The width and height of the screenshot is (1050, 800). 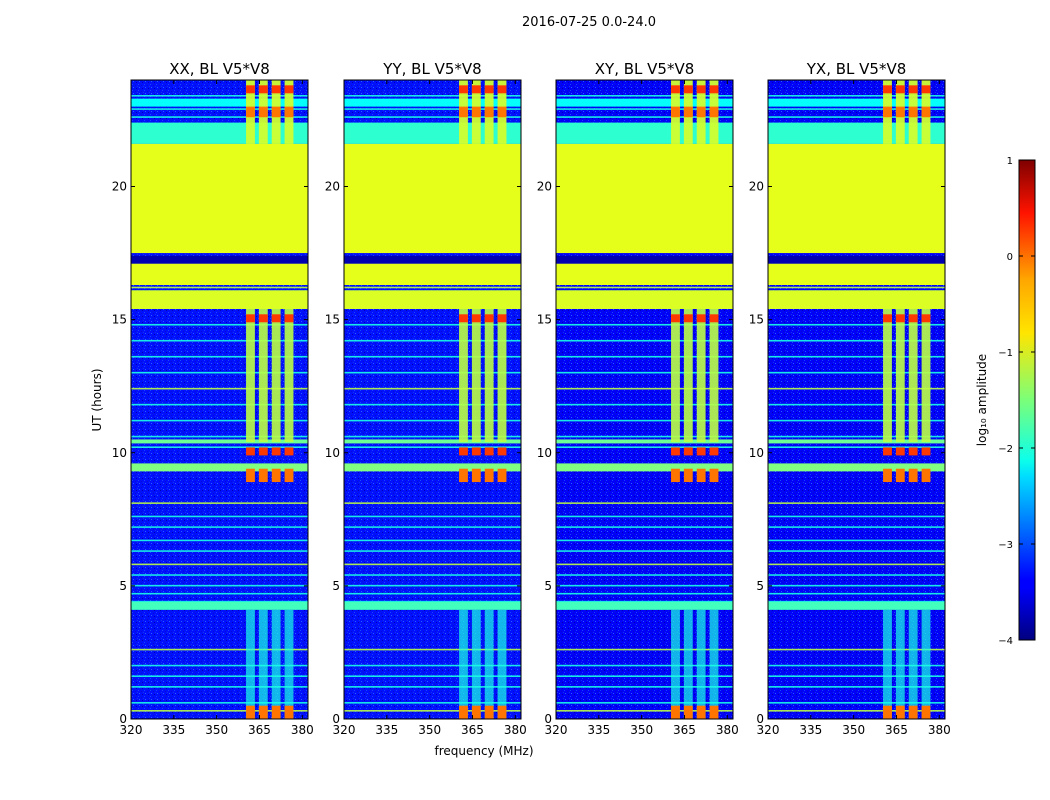 What do you see at coordinates (589, 22) in the screenshot?
I see `figure-suptitle: 2016-07-25 0.0-24.0` at bounding box center [589, 22].